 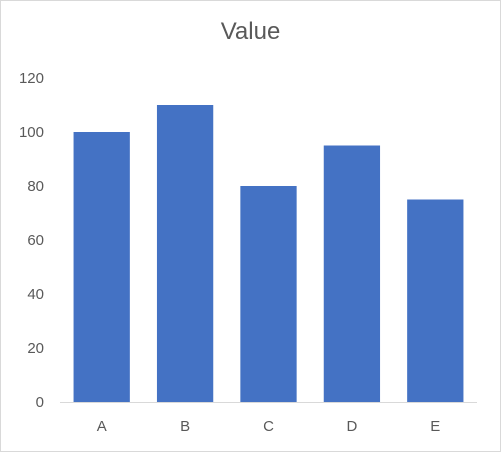 I want to click on chart-title: Value, so click(x=250, y=31).